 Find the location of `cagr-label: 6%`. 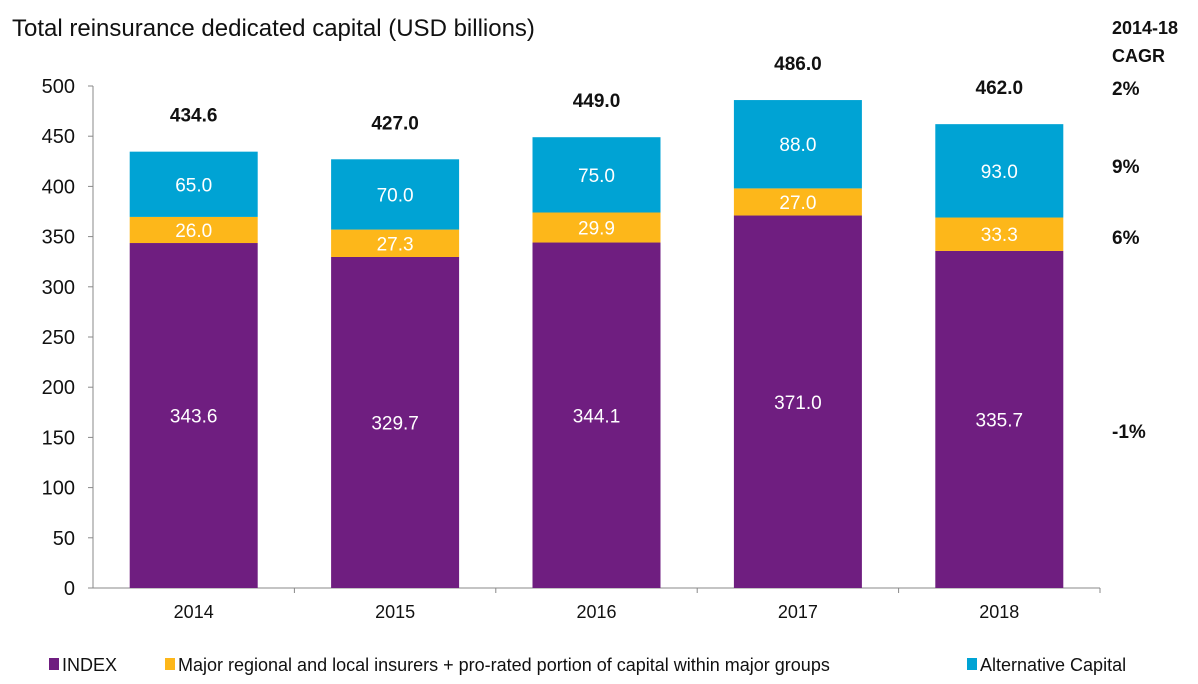

cagr-label: 6% is located at coordinates (1126, 238).